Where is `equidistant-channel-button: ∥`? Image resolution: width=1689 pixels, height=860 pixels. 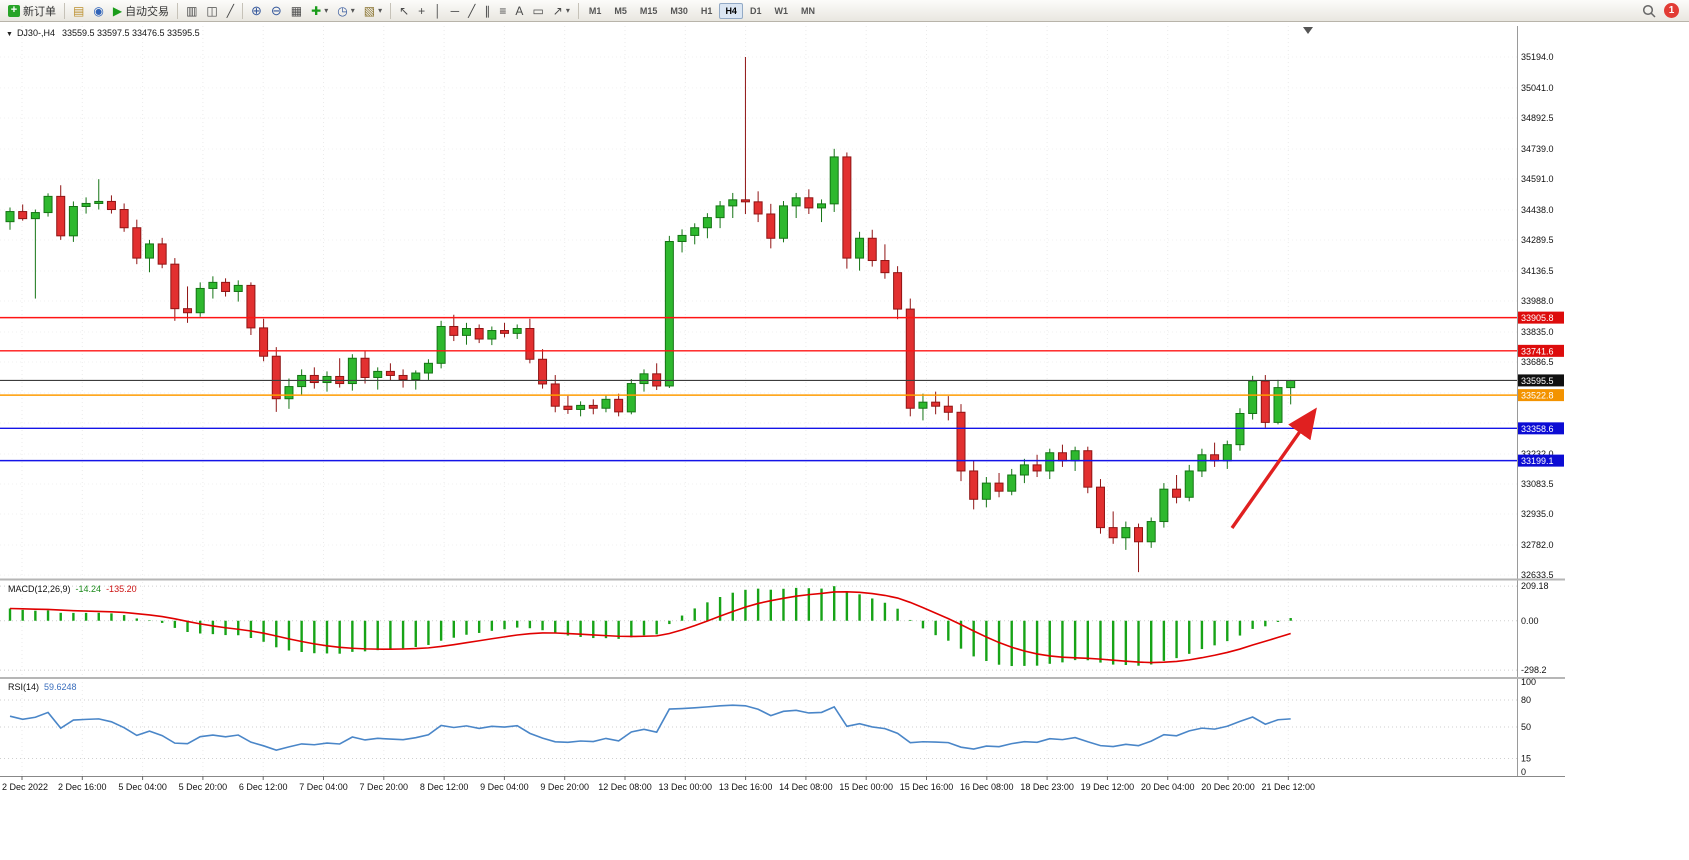 equidistant-channel-button: ∥ is located at coordinates (487, 11).